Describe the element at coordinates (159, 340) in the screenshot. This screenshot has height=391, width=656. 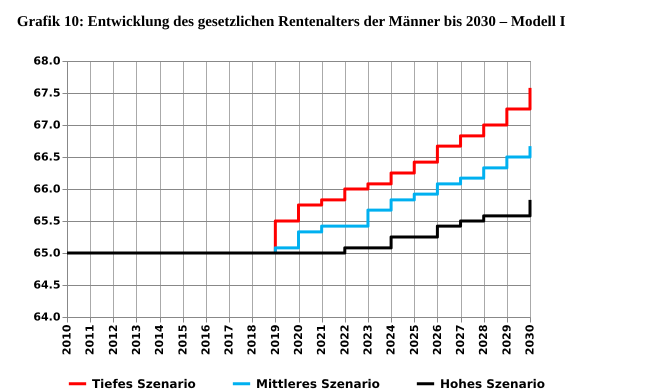
I see `x-tick-label: 2014` at that location.